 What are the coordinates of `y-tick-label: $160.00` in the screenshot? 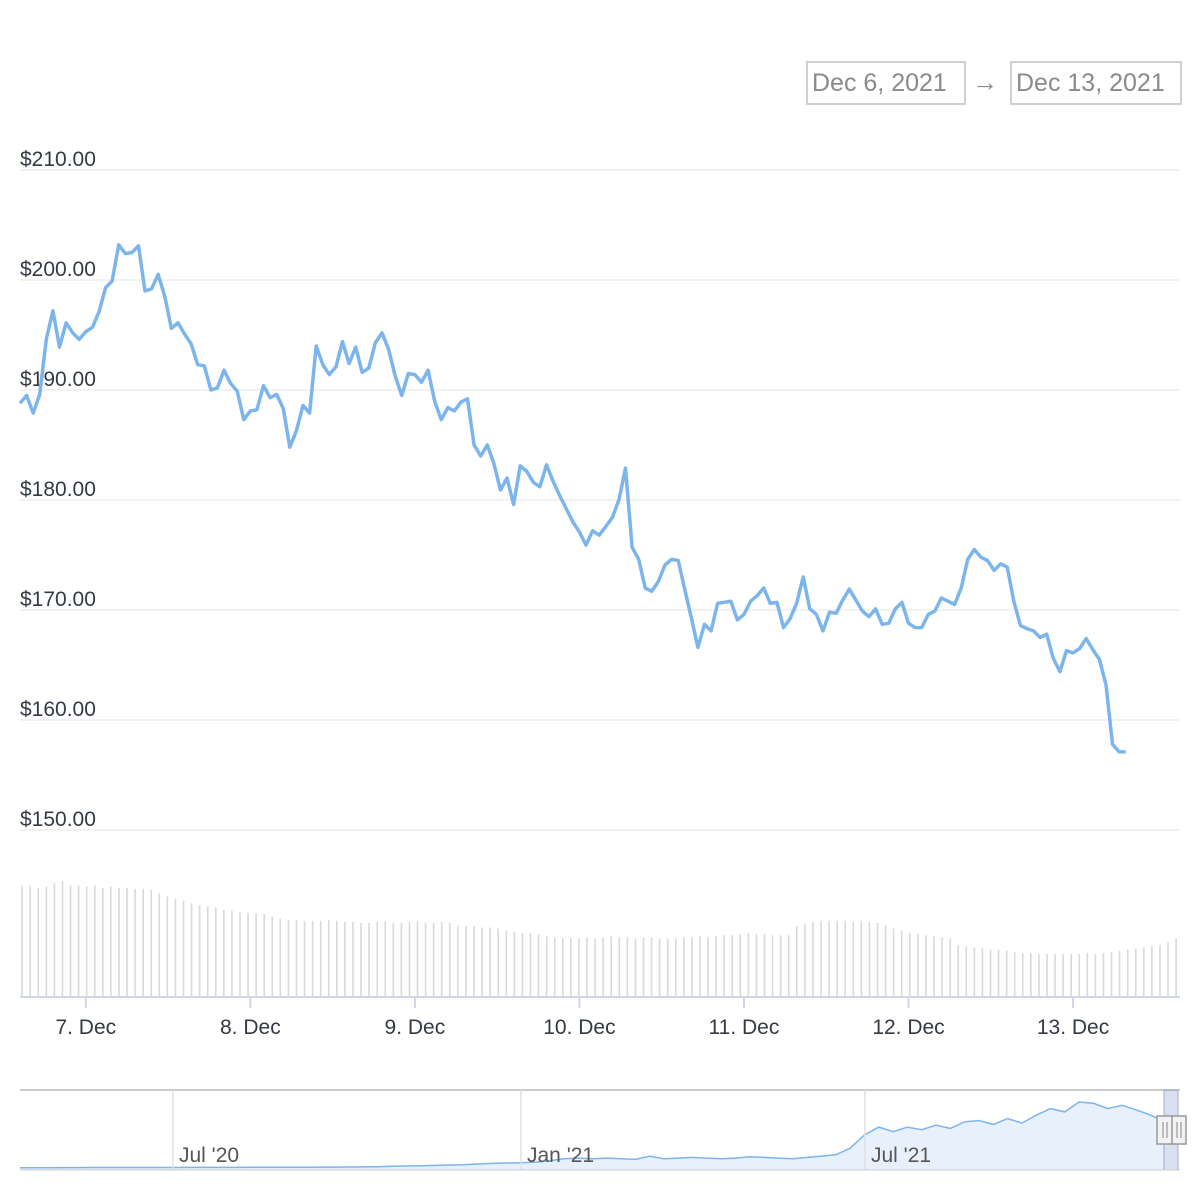 It's located at (58, 709).